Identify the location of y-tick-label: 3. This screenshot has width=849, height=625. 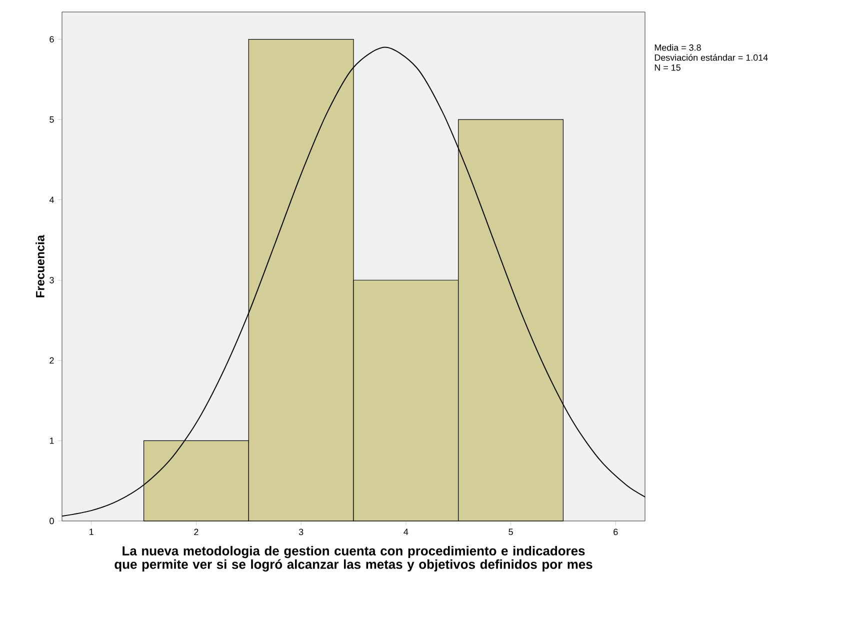
(52, 280).